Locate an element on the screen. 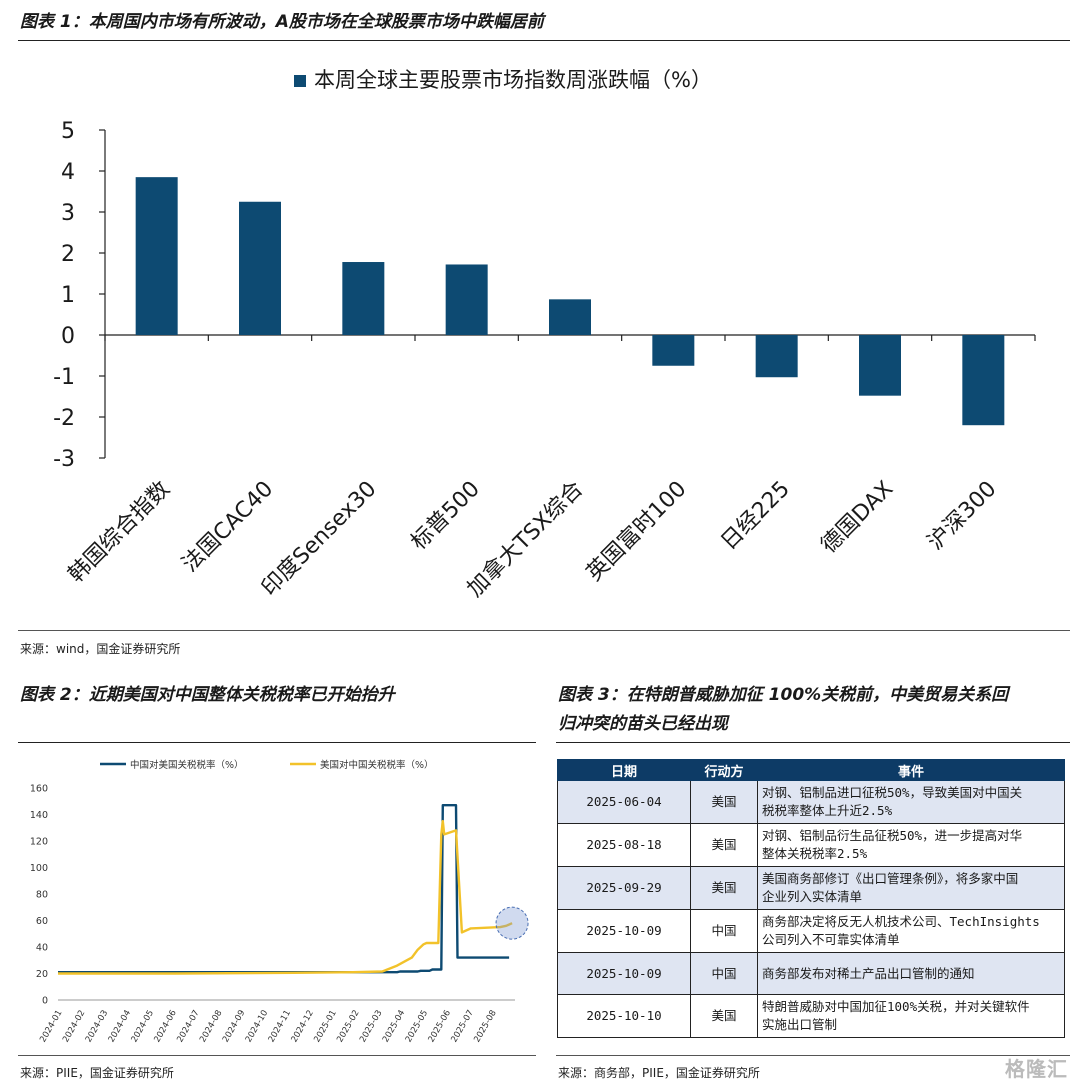 The height and width of the screenshot is (1088, 1080). figure2-top-rule is located at coordinates (277, 742).